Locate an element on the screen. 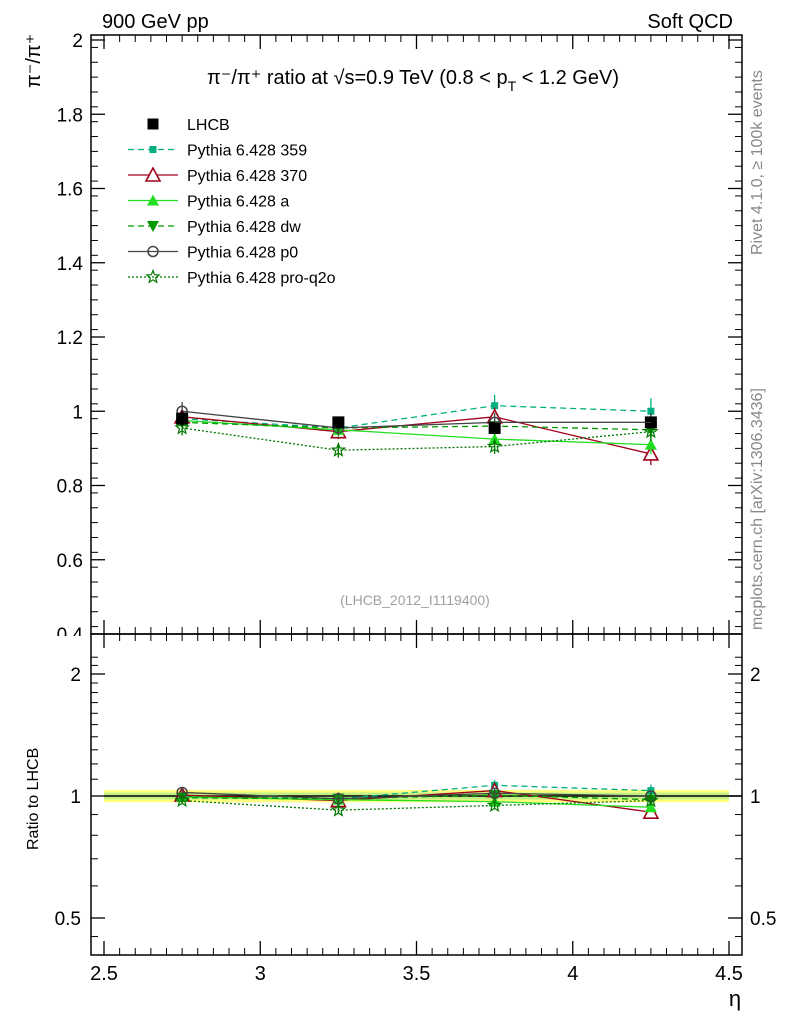 This screenshot has height=1024, width=786. legend-entry: Pythia 6.428 a is located at coordinates (208, 202).